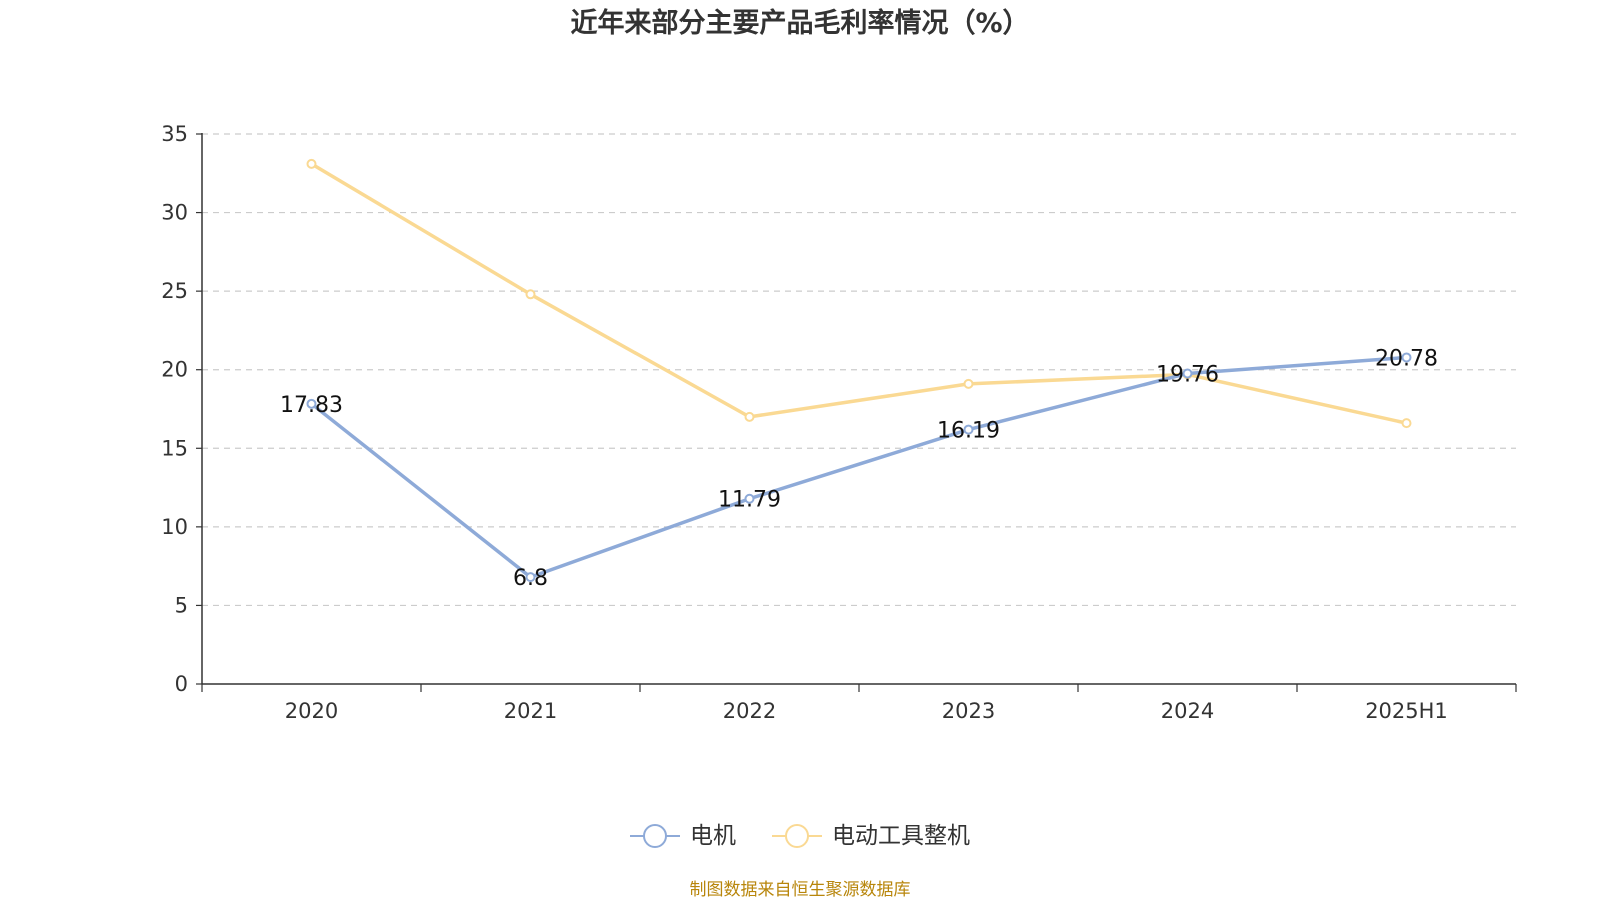 The image size is (1600, 900). I want to click on x-tick-label: 2024, so click(1187, 711).